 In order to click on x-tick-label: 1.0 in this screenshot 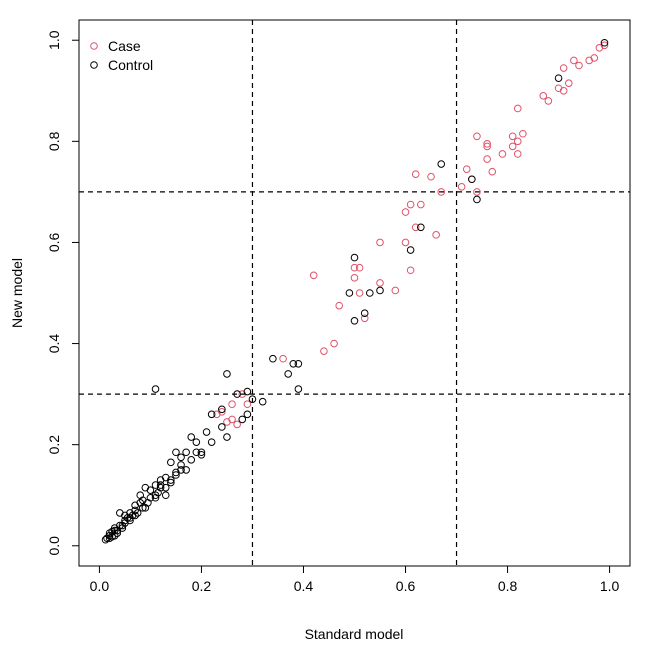, I will do `click(610, 586)`.